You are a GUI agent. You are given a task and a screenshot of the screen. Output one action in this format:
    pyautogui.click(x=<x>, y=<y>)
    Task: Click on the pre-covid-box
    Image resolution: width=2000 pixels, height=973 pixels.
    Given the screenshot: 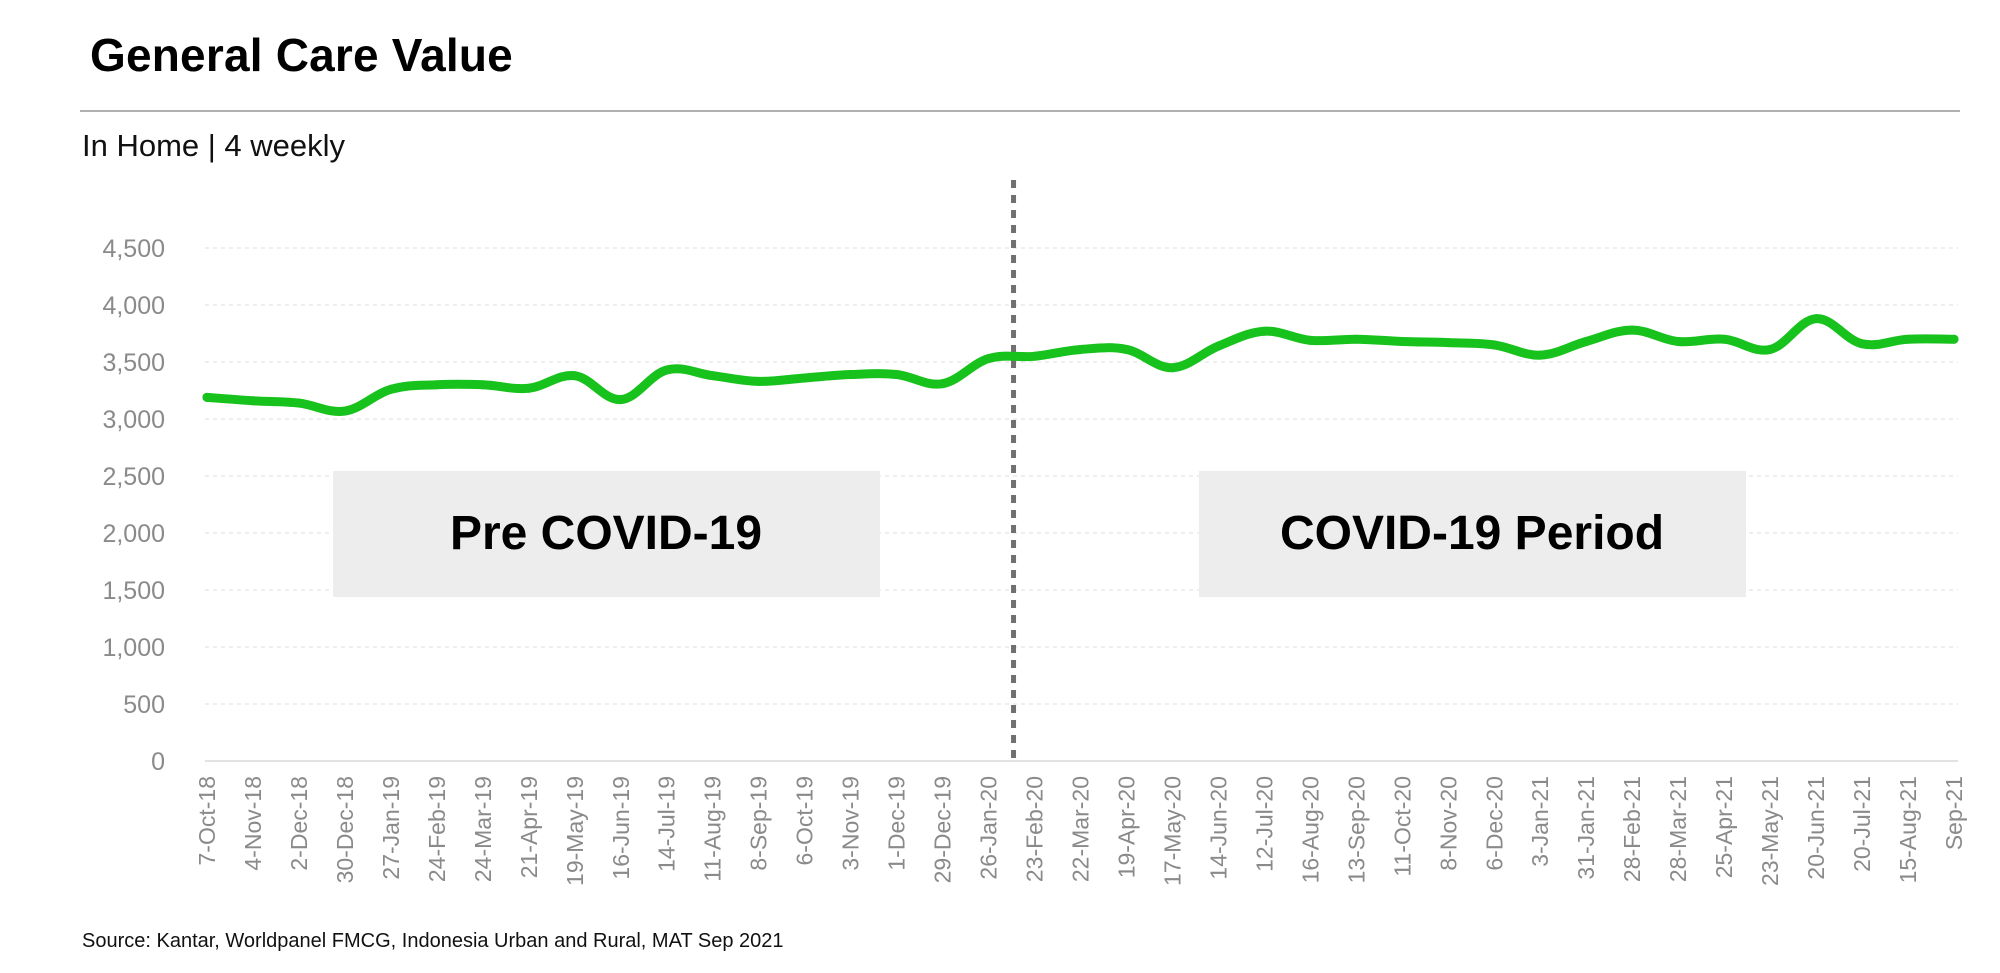 What is the action you would take?
    pyautogui.click(x=606, y=534)
    